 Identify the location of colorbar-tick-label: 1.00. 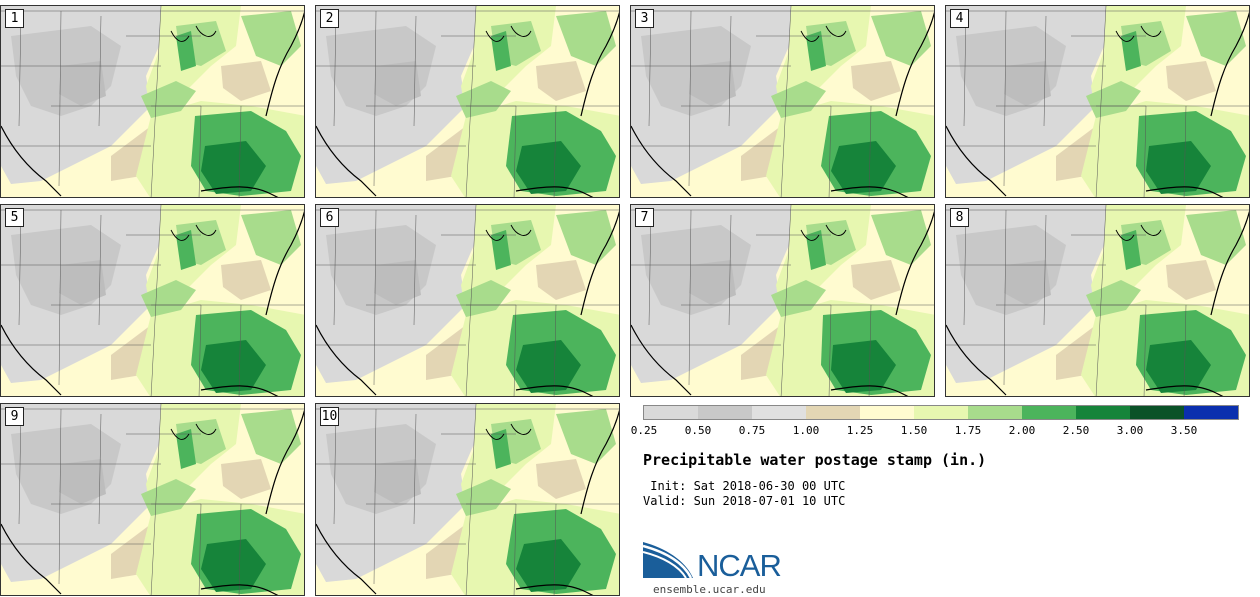
(806, 430).